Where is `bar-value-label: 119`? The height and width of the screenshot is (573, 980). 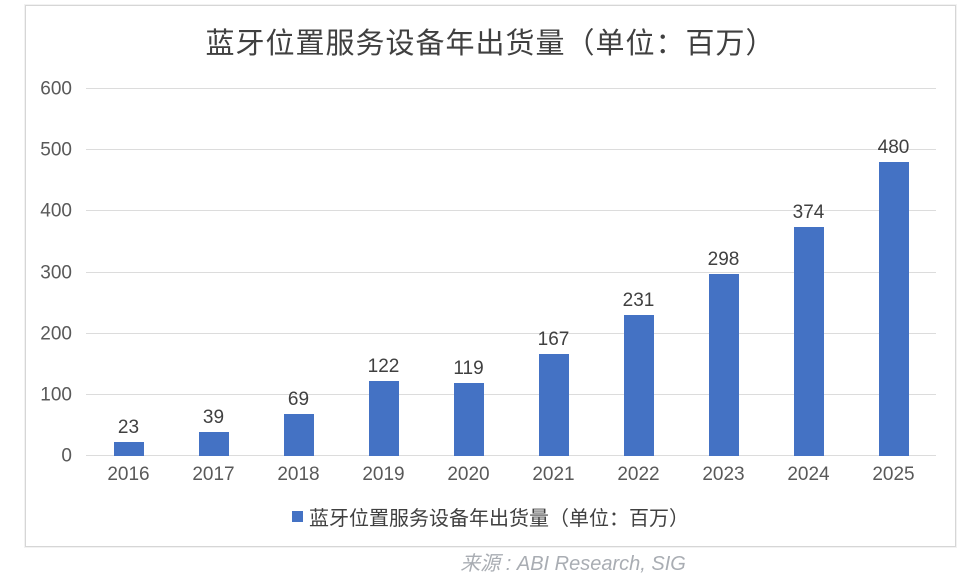 bar-value-label: 119 is located at coordinates (468, 369).